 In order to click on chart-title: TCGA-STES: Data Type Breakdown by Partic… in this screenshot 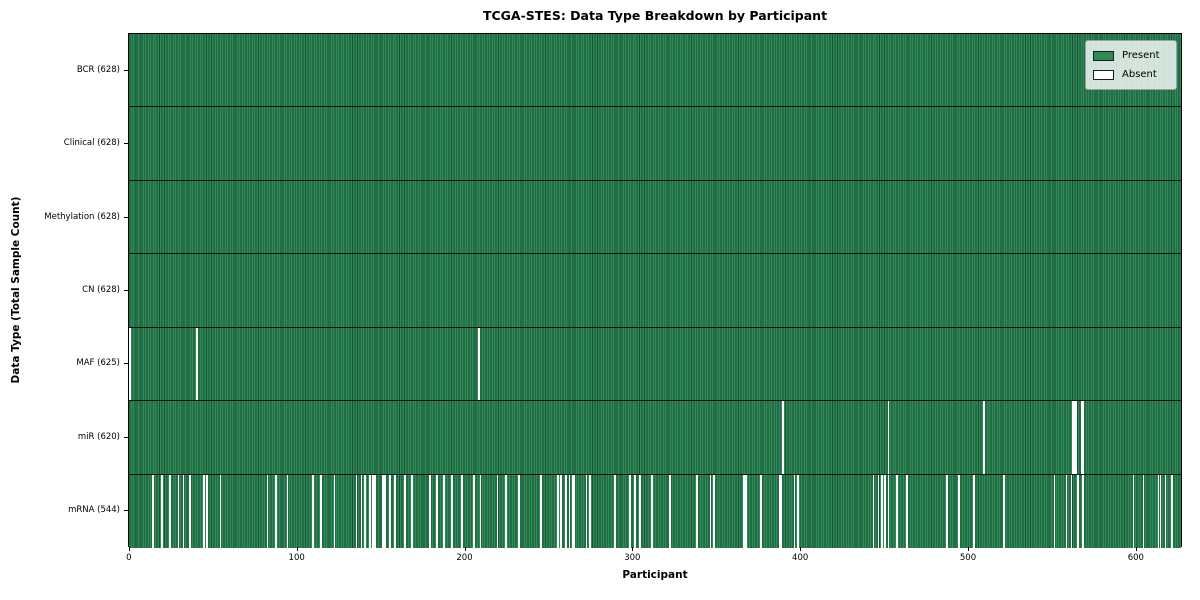, I will do `click(655, 15)`.